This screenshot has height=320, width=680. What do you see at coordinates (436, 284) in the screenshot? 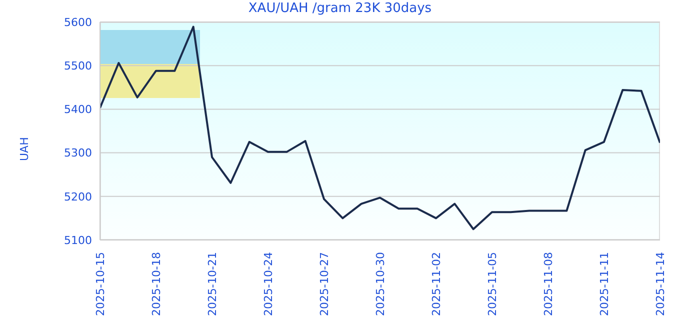
I see `x-tick-label: 2025-11-02` at bounding box center [436, 284].